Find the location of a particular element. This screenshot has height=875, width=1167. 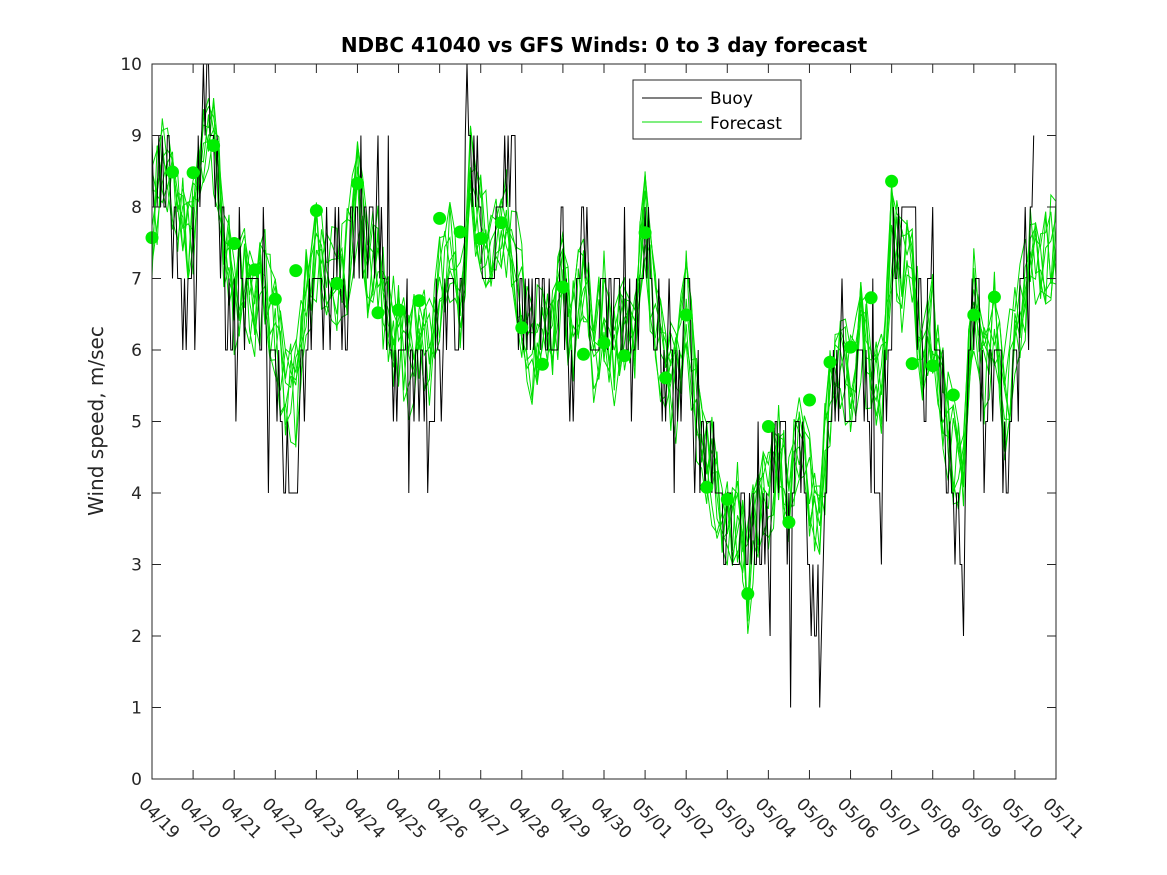

y-tick-label: 8 is located at coordinates (136, 208).